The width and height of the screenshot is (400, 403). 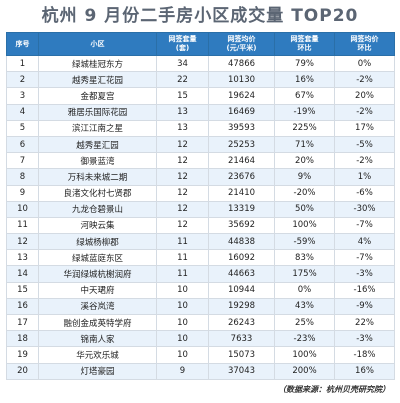 What do you see at coordinates (364, 355) in the screenshot?
I see `cell-price-change: -18%` at bounding box center [364, 355].